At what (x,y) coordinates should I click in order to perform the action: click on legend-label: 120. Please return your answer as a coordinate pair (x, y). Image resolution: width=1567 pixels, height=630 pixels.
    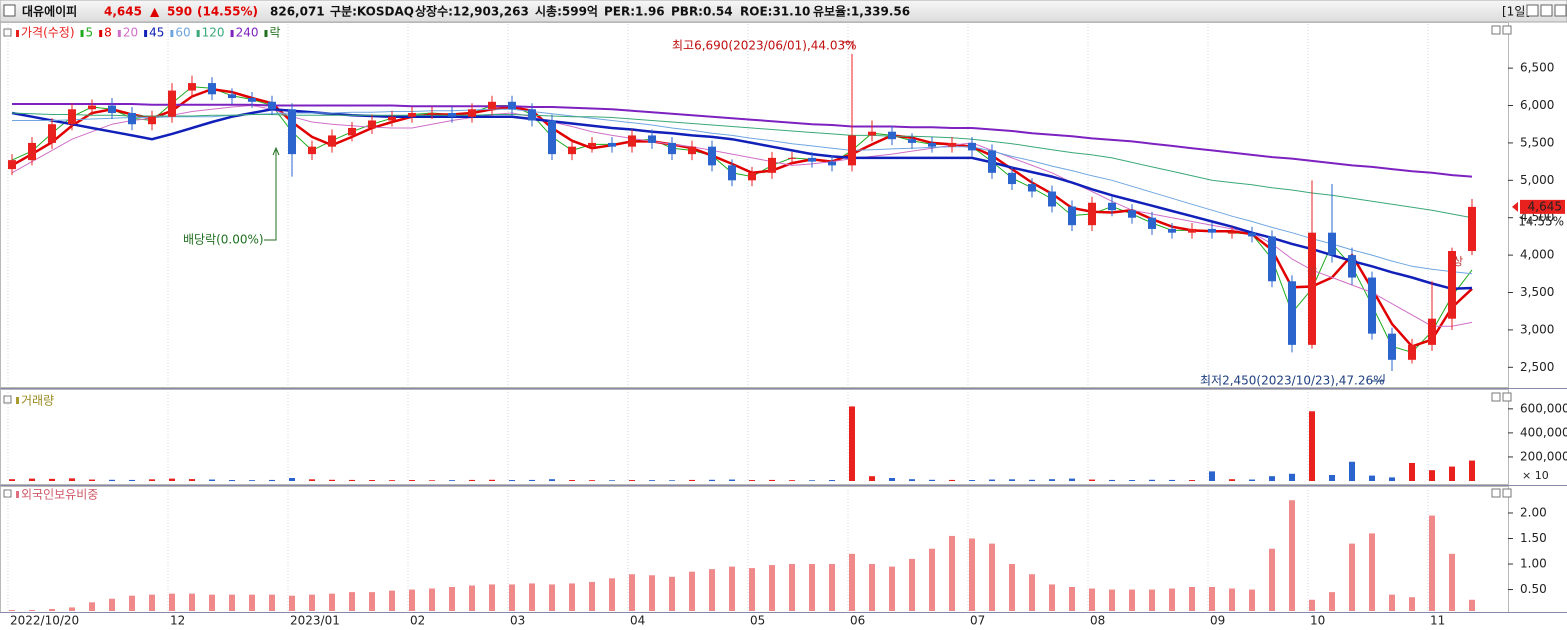
    Looking at the image, I should click on (213, 33).